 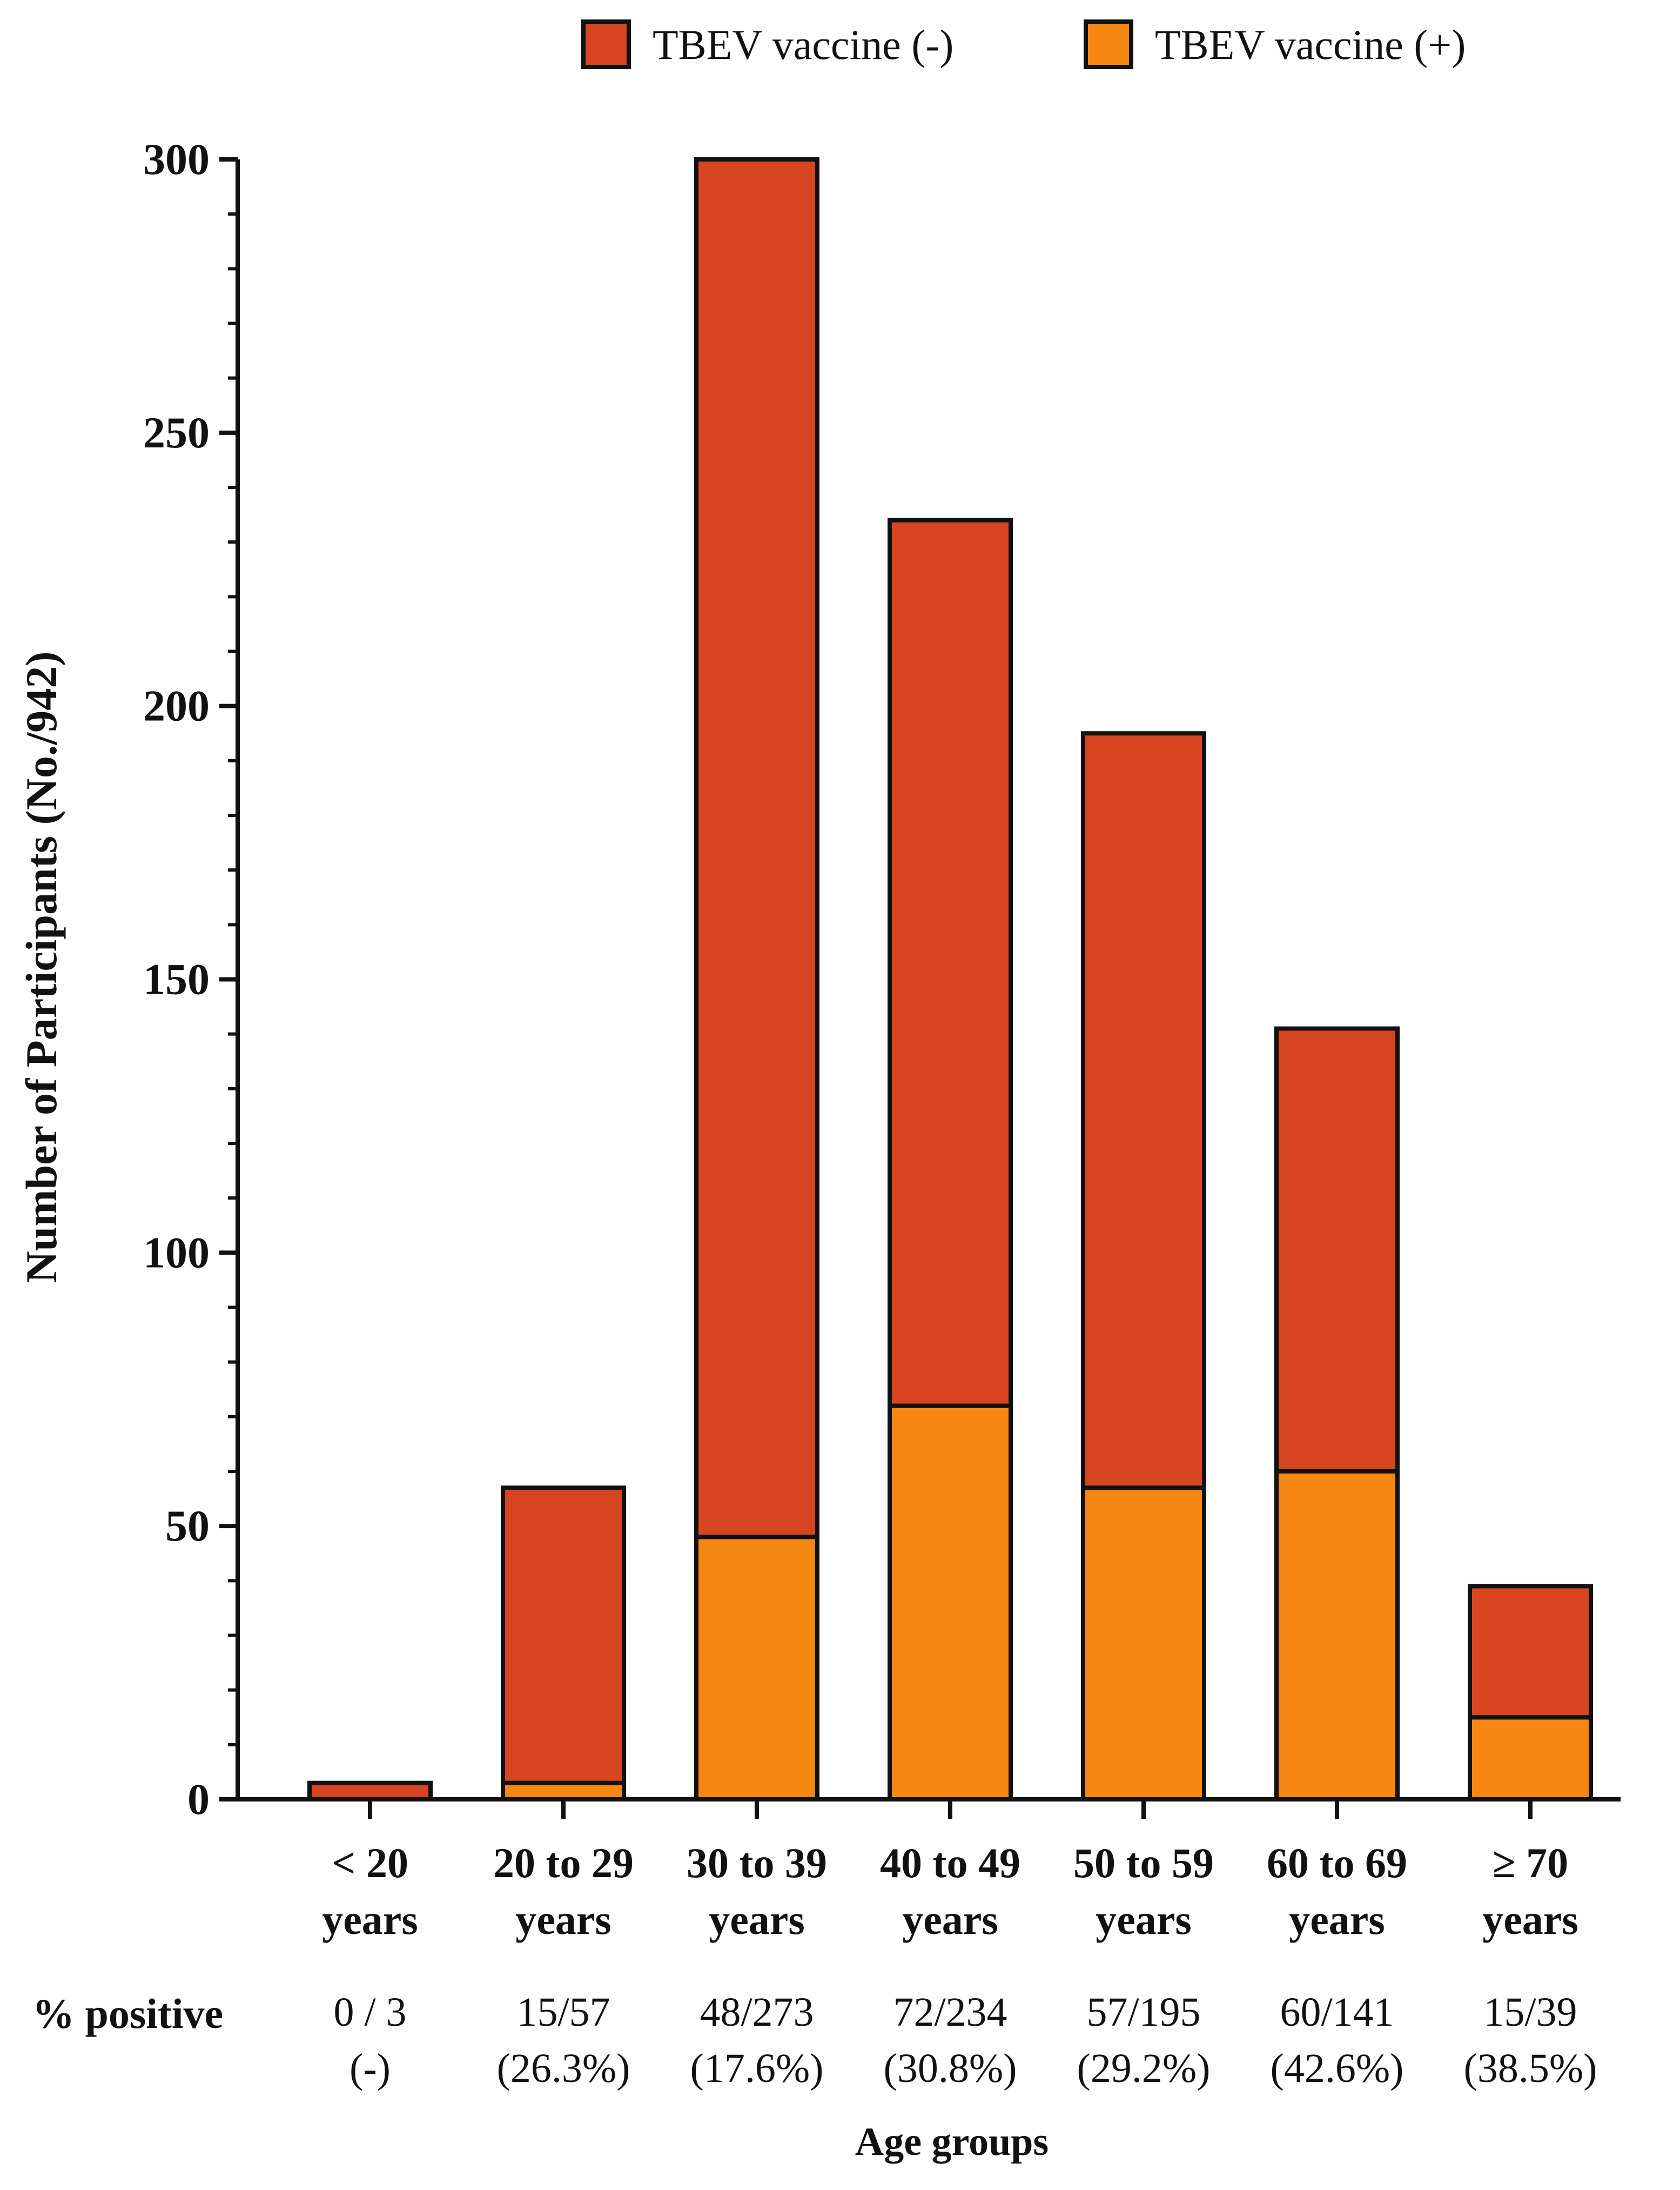 What do you see at coordinates (757, 2068) in the screenshot?
I see `positive-percent: (17.6%)` at bounding box center [757, 2068].